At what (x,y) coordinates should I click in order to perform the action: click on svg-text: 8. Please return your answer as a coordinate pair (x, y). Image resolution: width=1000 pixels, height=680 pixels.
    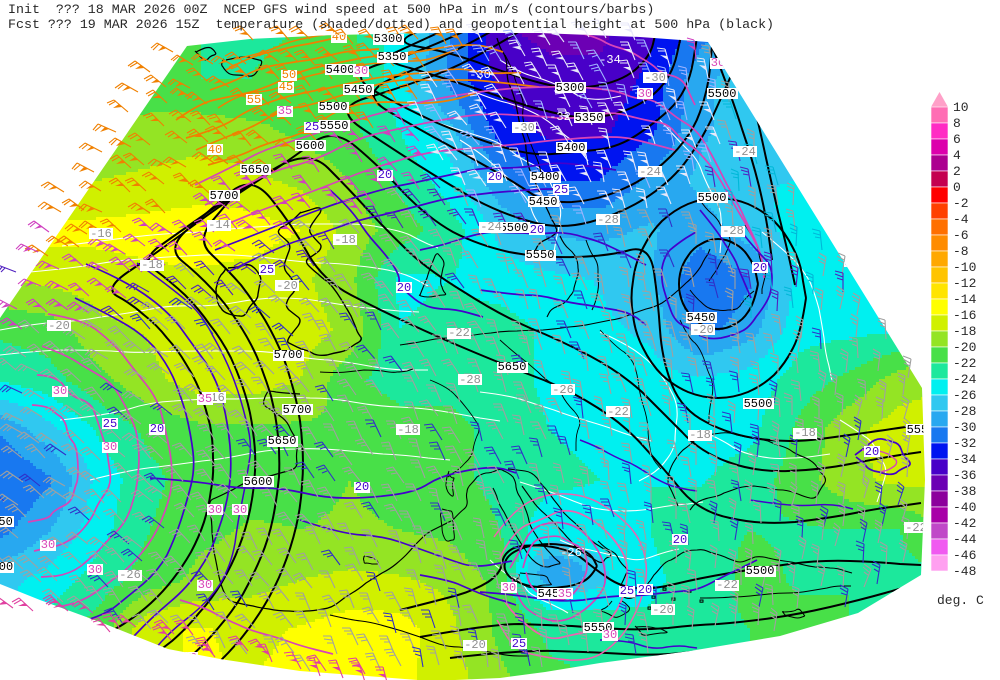
    Looking at the image, I should click on (957, 123).